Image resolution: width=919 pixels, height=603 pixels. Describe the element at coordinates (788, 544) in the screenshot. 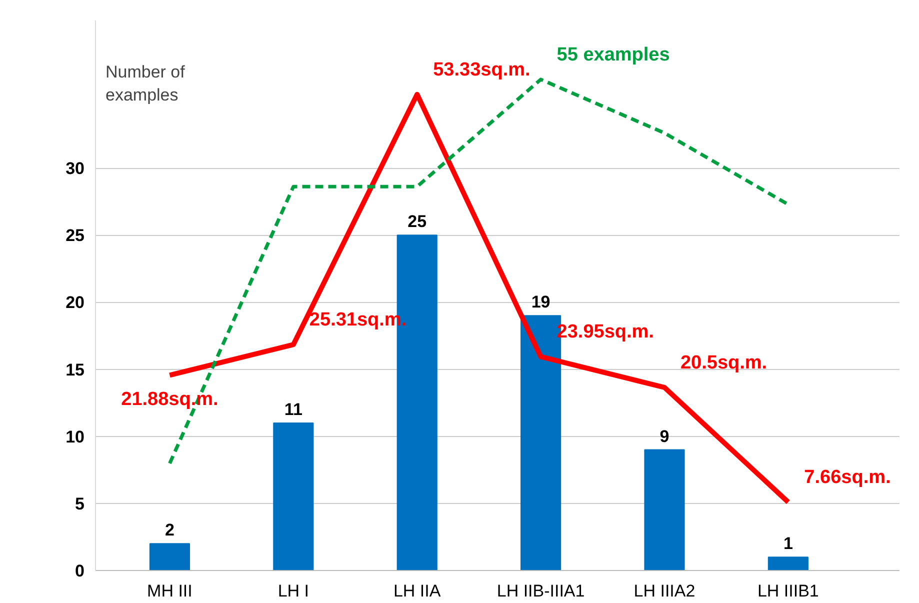

I see `data-label: 1` at that location.